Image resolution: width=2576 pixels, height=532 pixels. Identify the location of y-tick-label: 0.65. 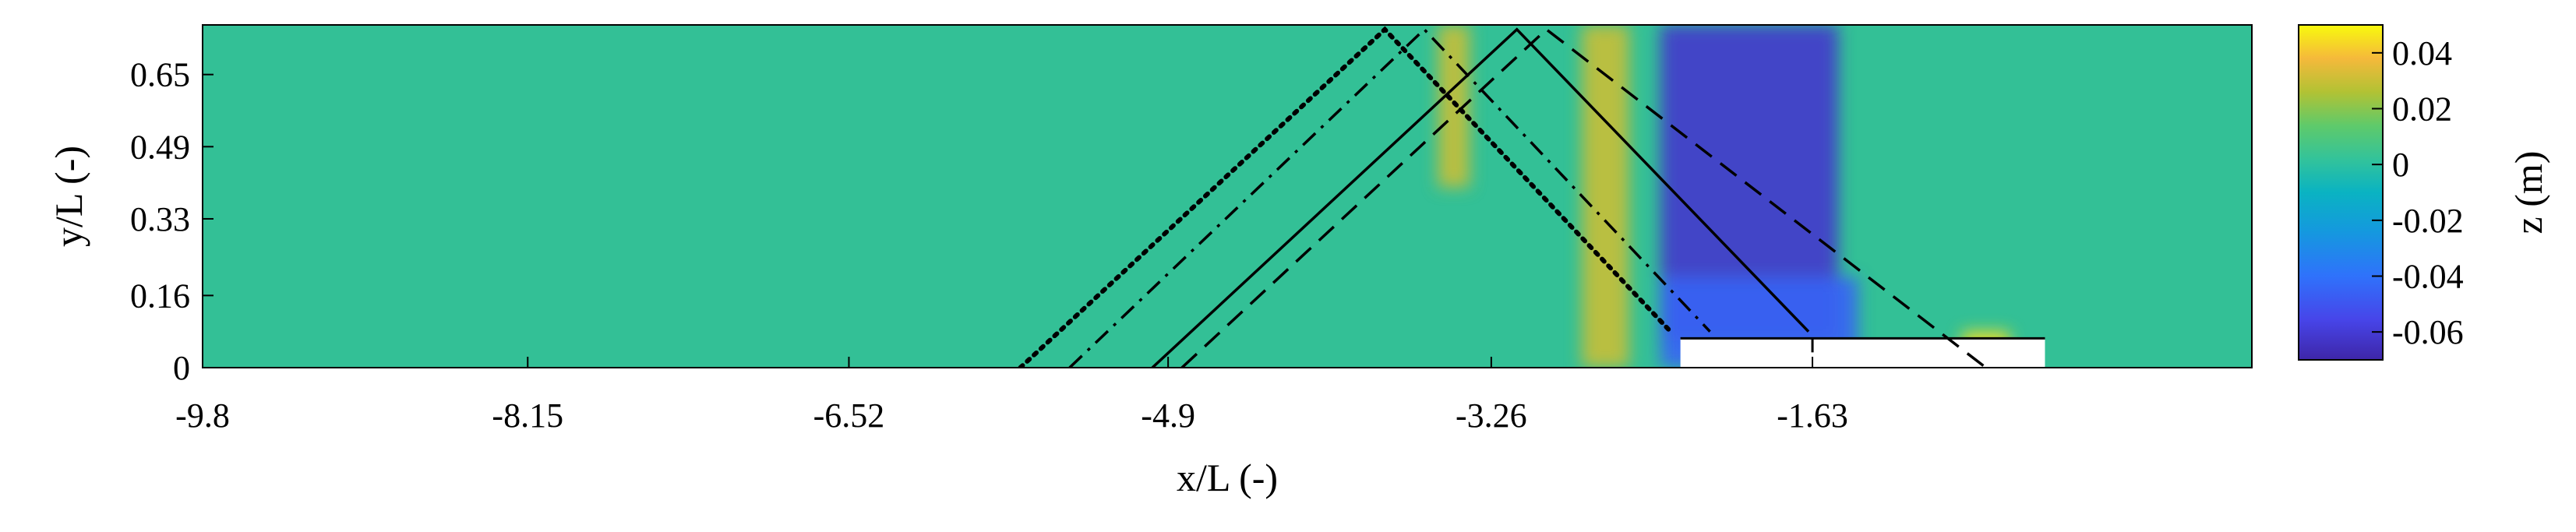
(160, 75).